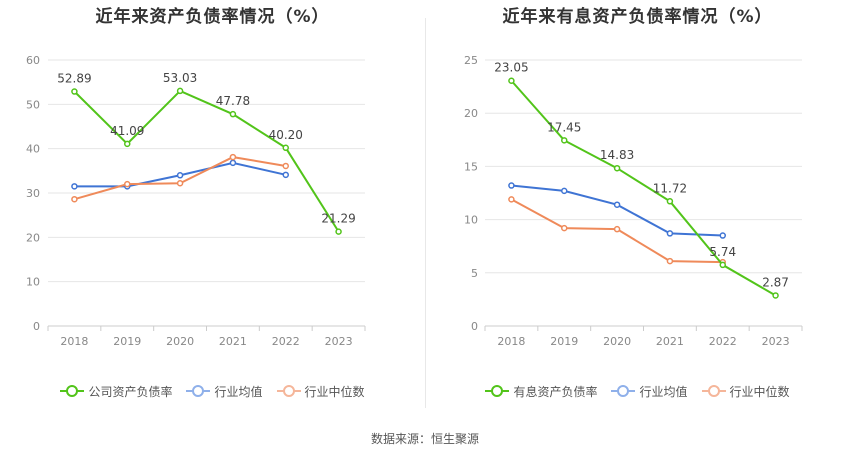 Image resolution: width=850 pixels, height=459 pixels. I want to click on y-tick-label: 25, so click(471, 60).